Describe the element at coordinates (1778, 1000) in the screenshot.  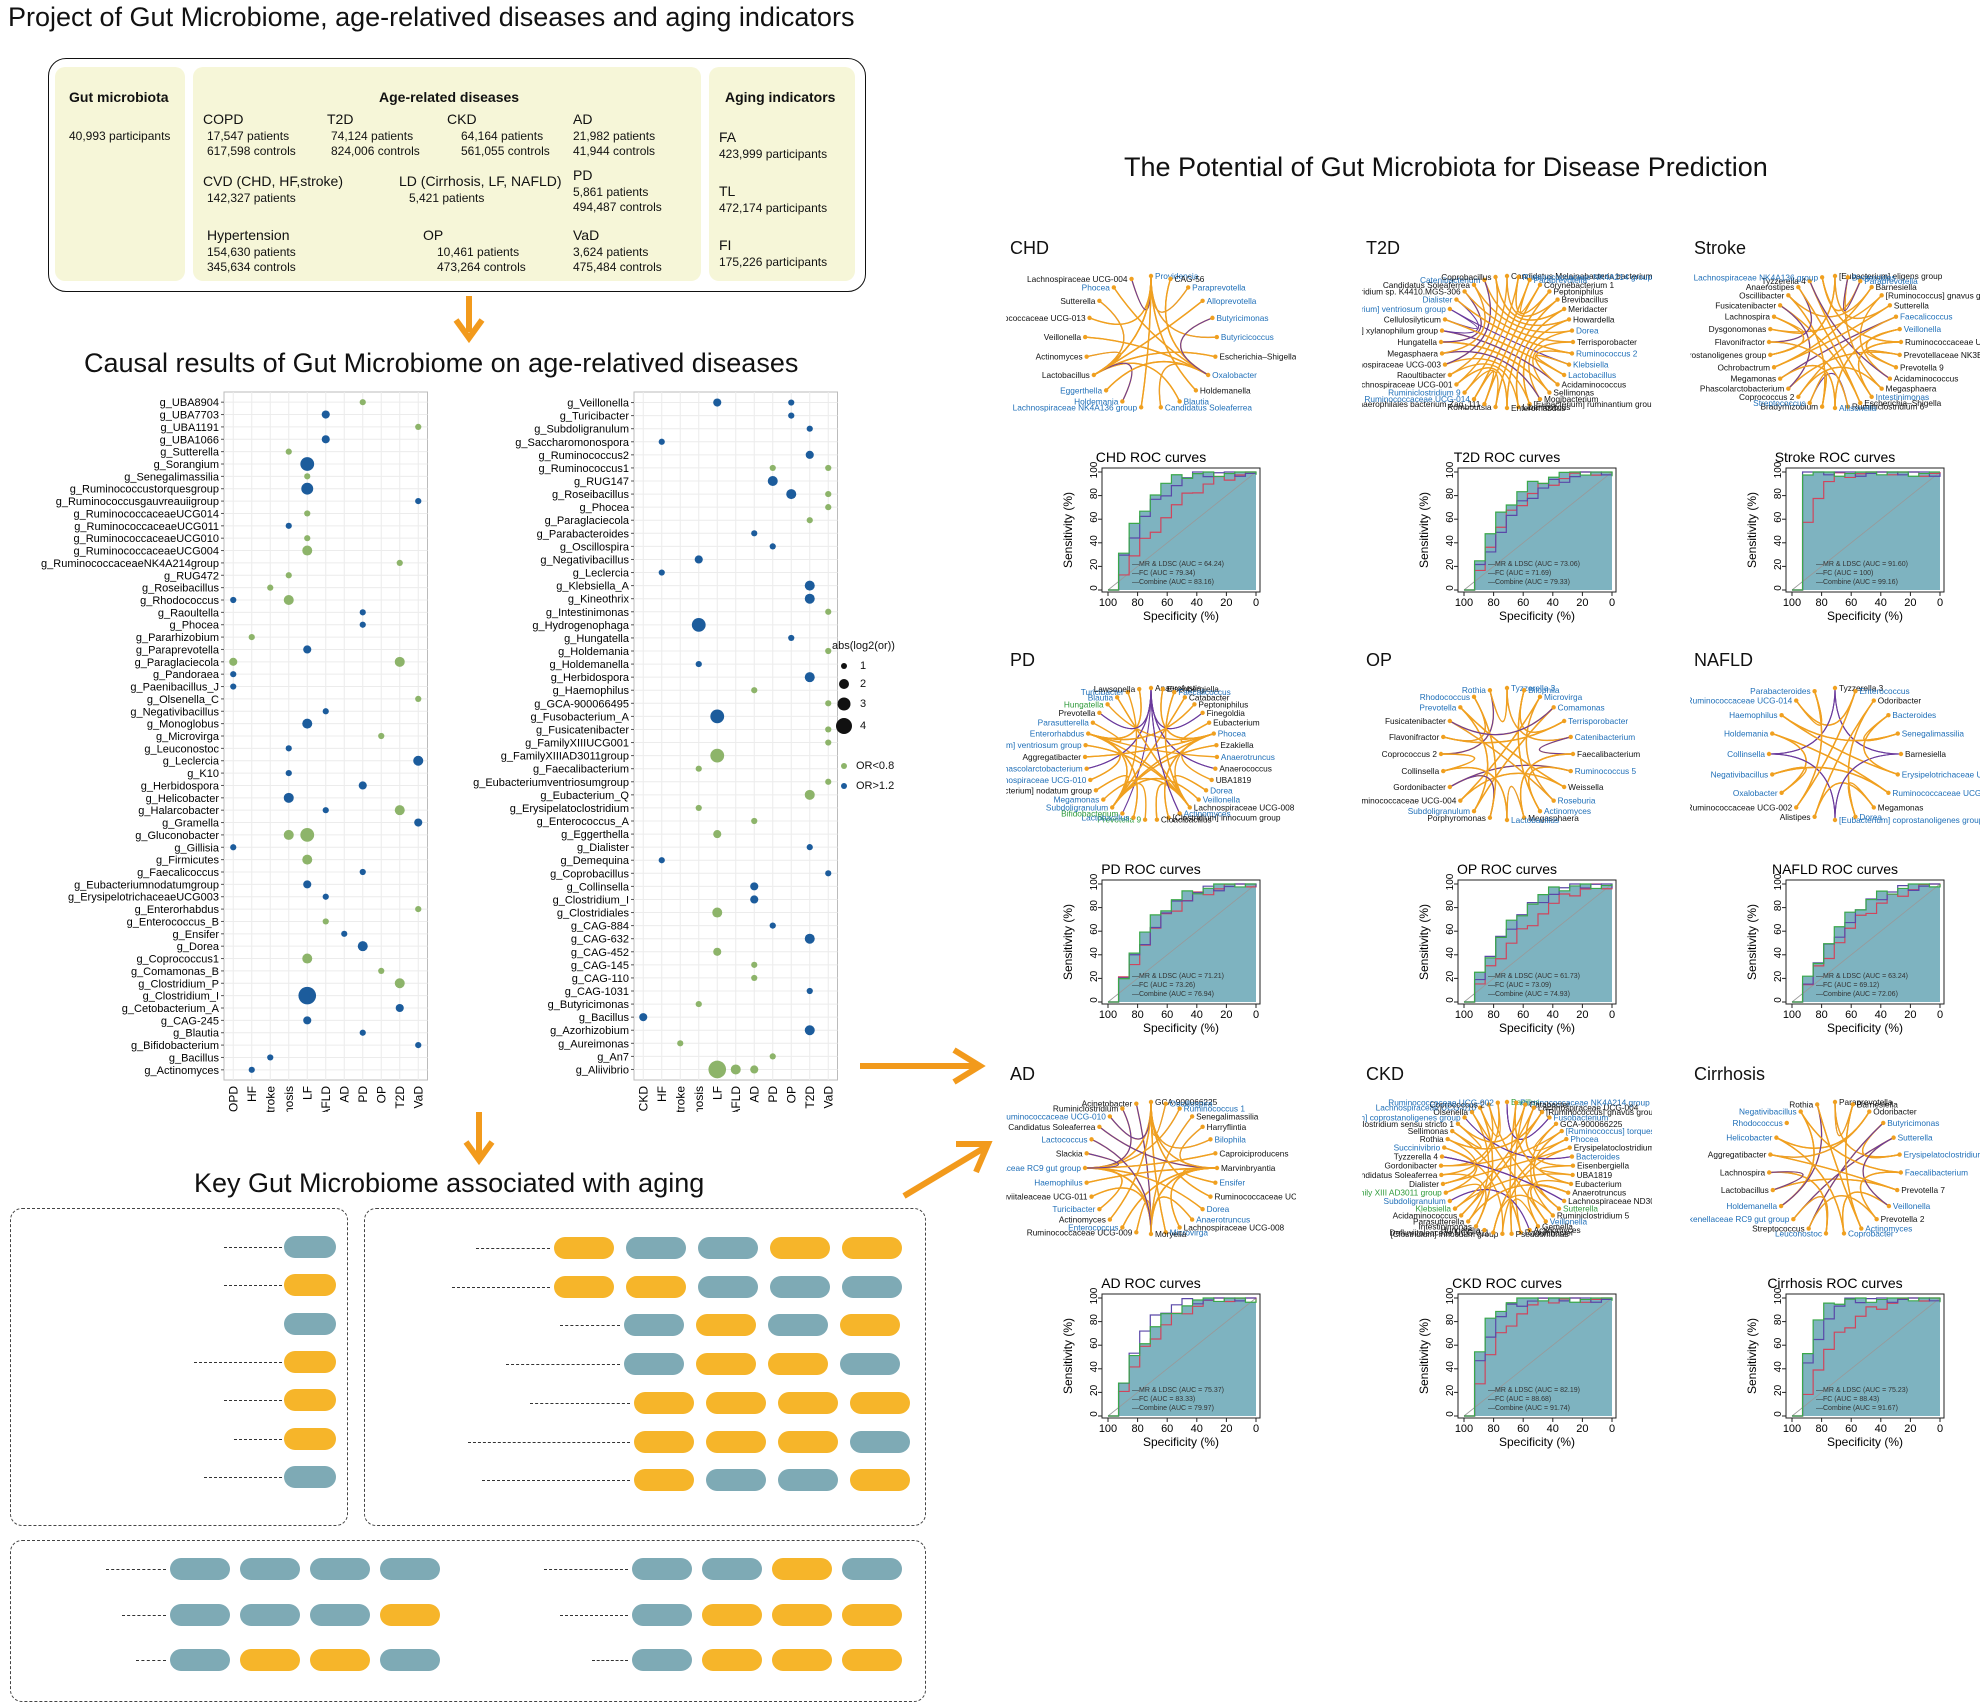
I see `roc-y-tick-label: 0` at that location.